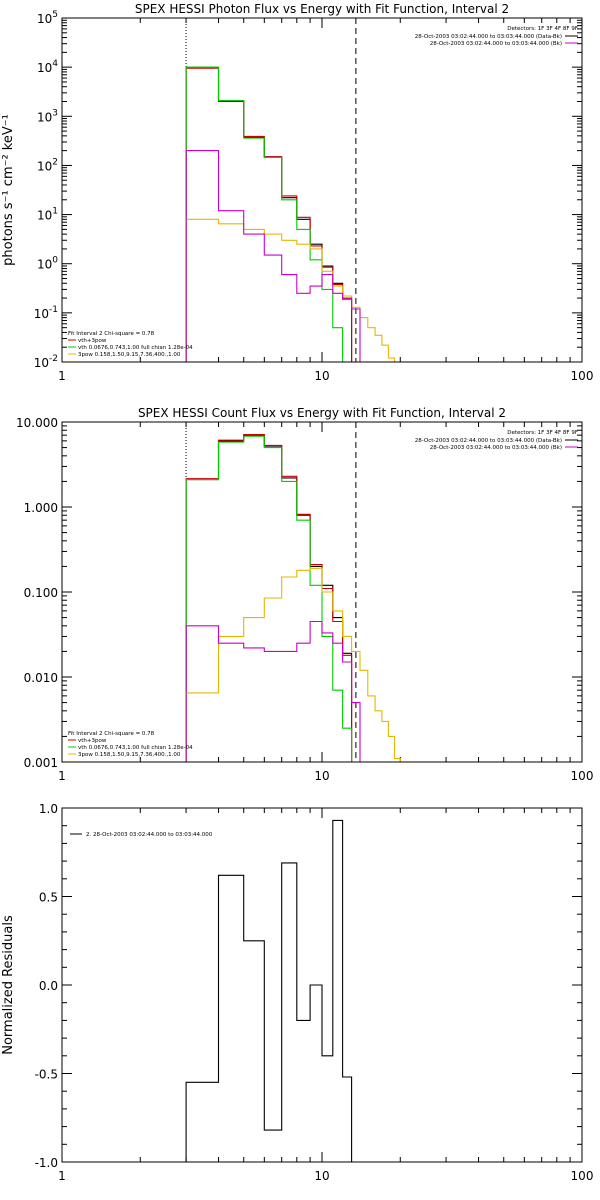  I want to click on y-tick-label: -0.5, so click(46, 1075).